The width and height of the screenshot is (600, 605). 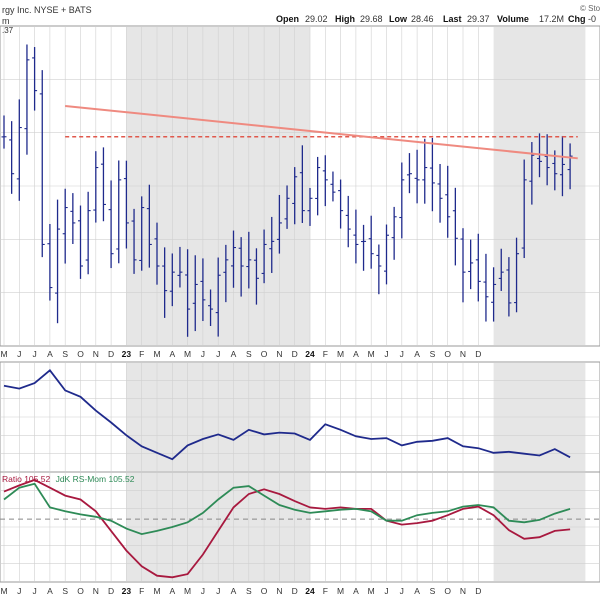 What do you see at coordinates (345, 19) in the screenshot?
I see `high-label: High` at bounding box center [345, 19].